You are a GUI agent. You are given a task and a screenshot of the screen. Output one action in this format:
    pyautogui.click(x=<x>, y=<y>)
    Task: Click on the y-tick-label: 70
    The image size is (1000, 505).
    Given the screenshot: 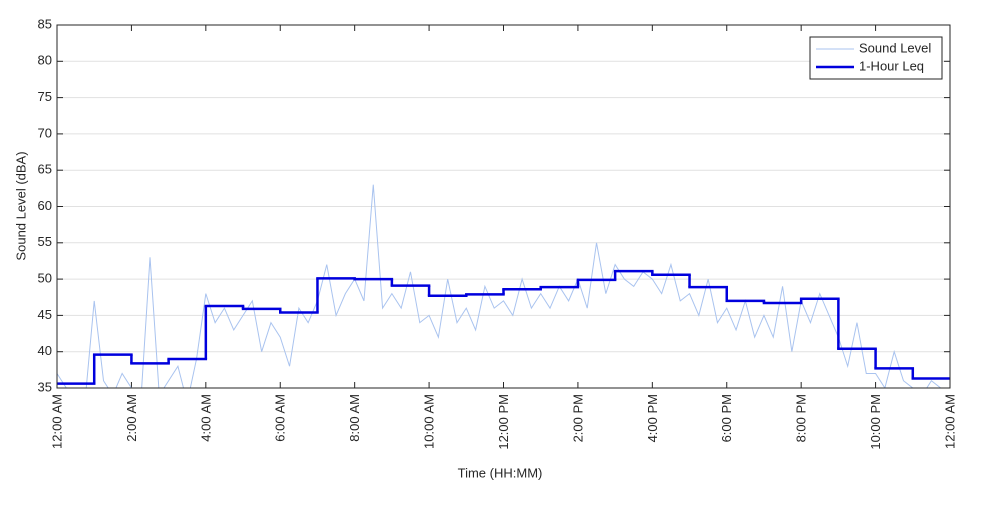 What is the action you would take?
    pyautogui.click(x=45, y=132)
    